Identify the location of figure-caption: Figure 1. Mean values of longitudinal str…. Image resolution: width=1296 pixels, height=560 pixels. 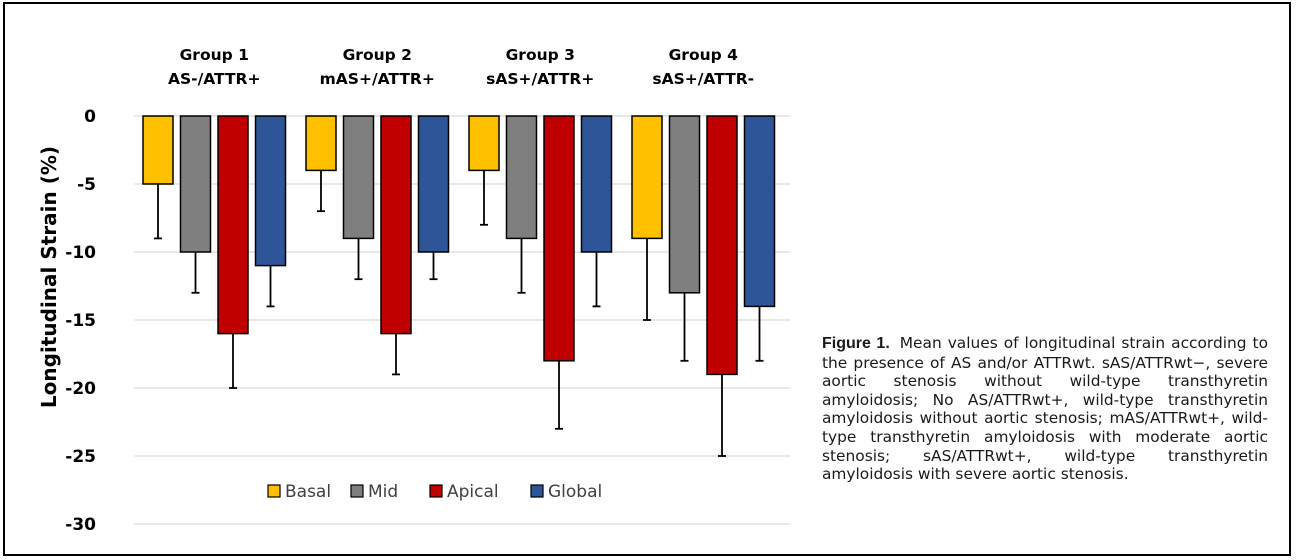
(1045, 409).